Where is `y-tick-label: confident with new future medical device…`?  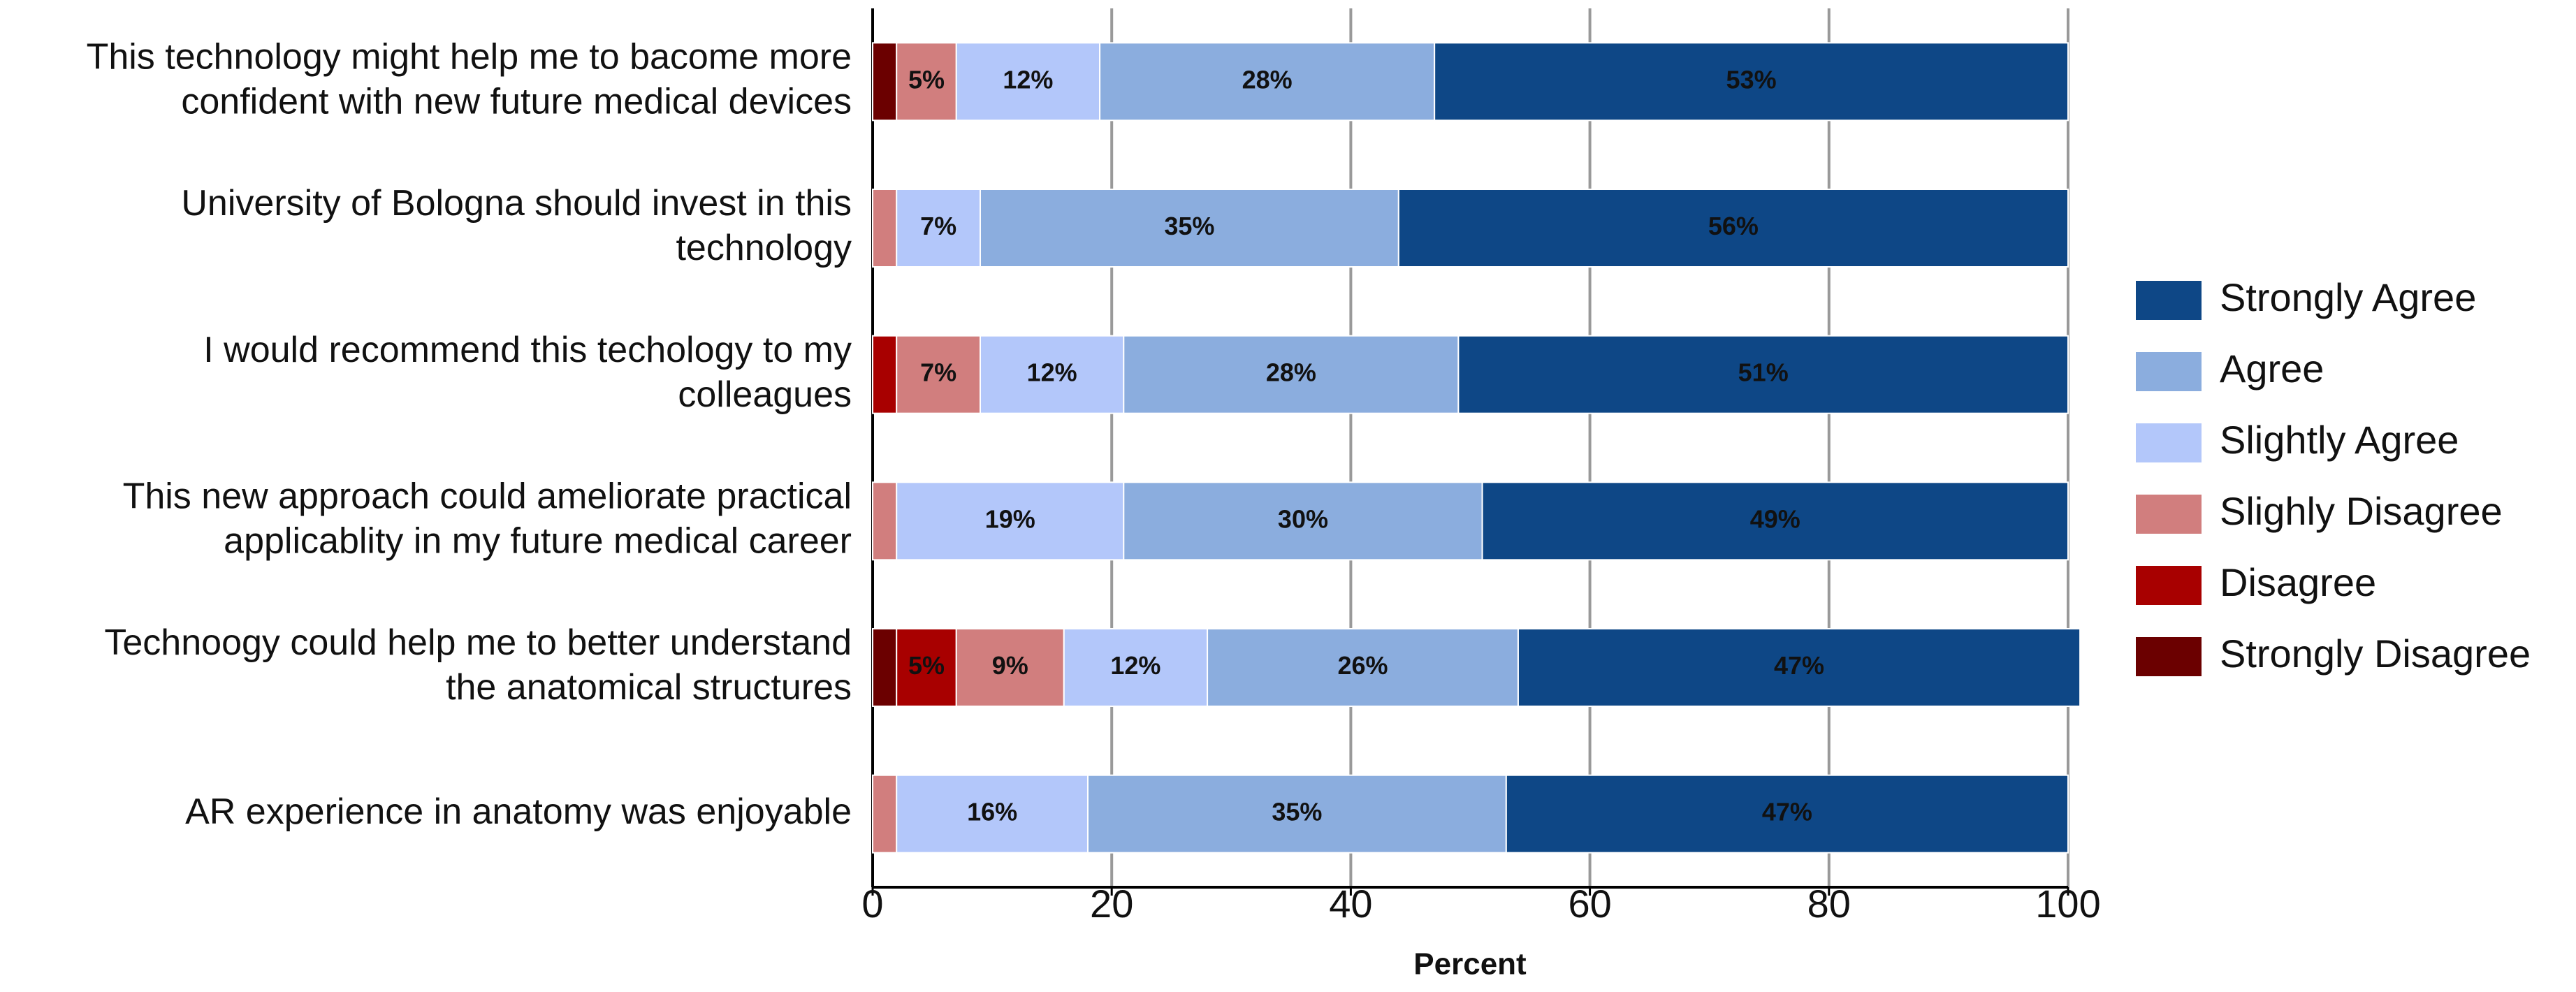 y-tick-label: confident with new future medical device… is located at coordinates (516, 102).